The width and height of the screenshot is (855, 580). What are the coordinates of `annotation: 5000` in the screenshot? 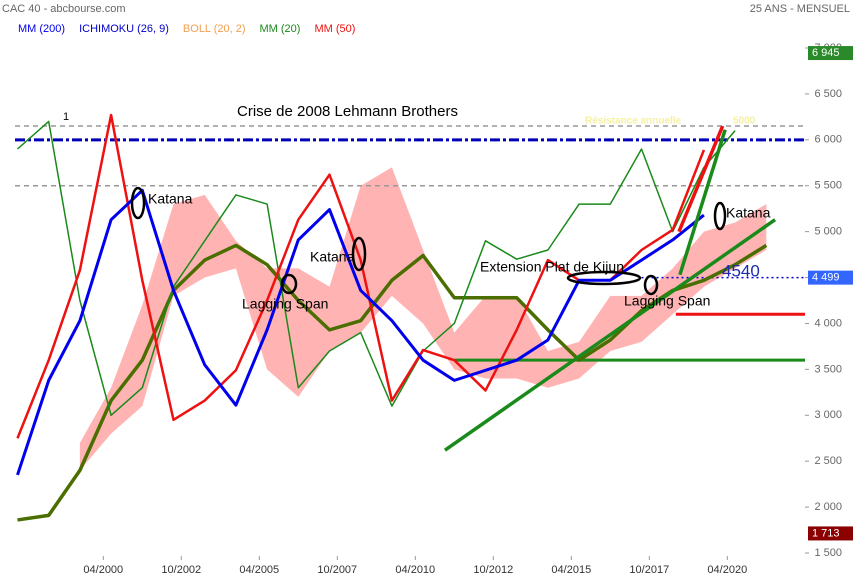 It's located at (744, 121).